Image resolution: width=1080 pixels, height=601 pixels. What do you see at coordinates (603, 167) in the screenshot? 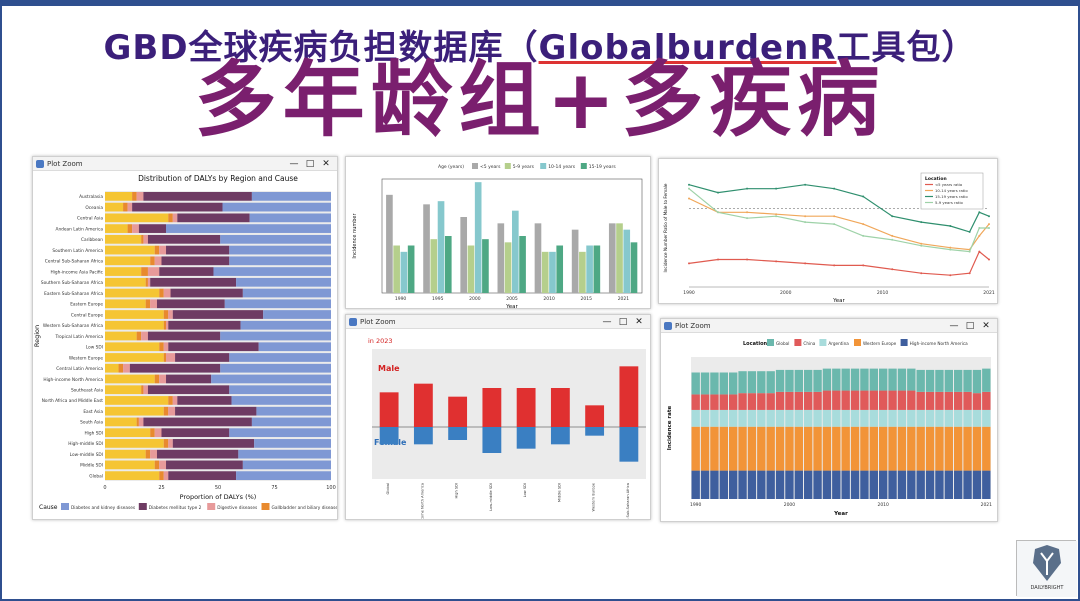
I see `legend-label: 15-19 years` at bounding box center [603, 167].